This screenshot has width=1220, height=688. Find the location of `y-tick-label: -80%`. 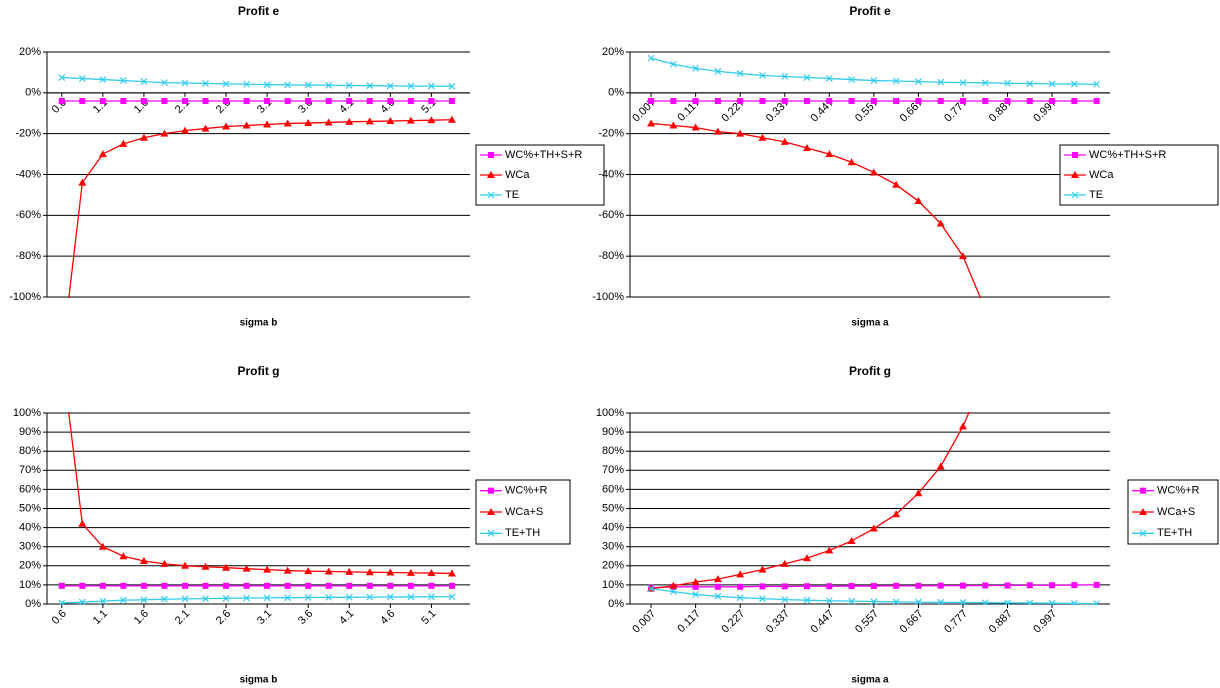

y-tick-label: -80% is located at coordinates (611, 256).